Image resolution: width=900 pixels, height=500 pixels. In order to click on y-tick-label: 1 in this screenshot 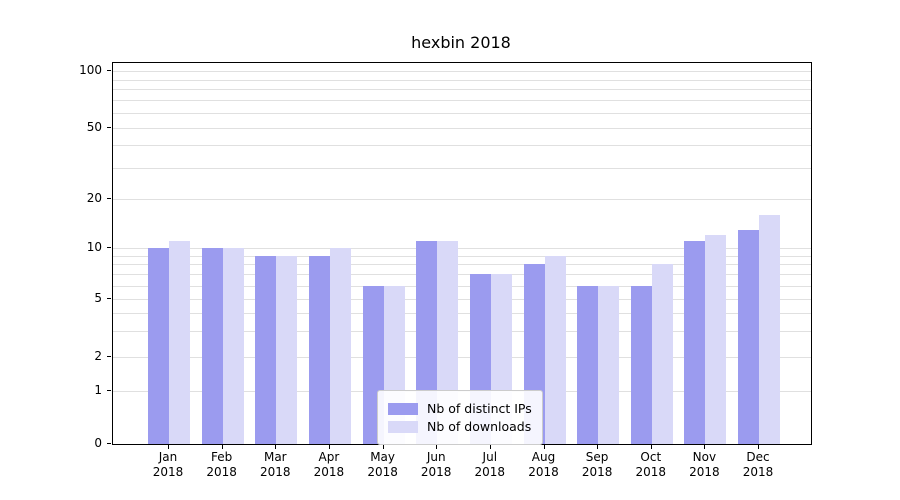, I will do `click(98, 390)`.